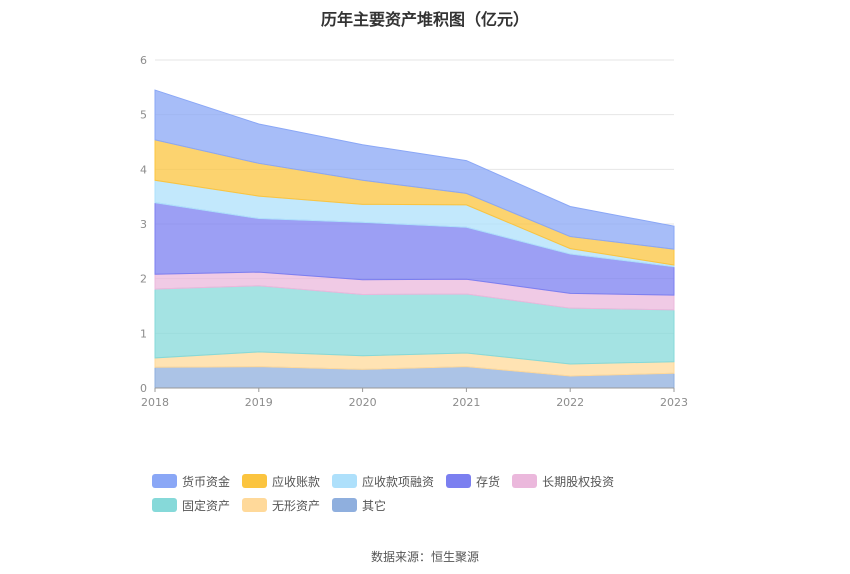  I want to click on y-tick-label: 0, so click(143, 388).